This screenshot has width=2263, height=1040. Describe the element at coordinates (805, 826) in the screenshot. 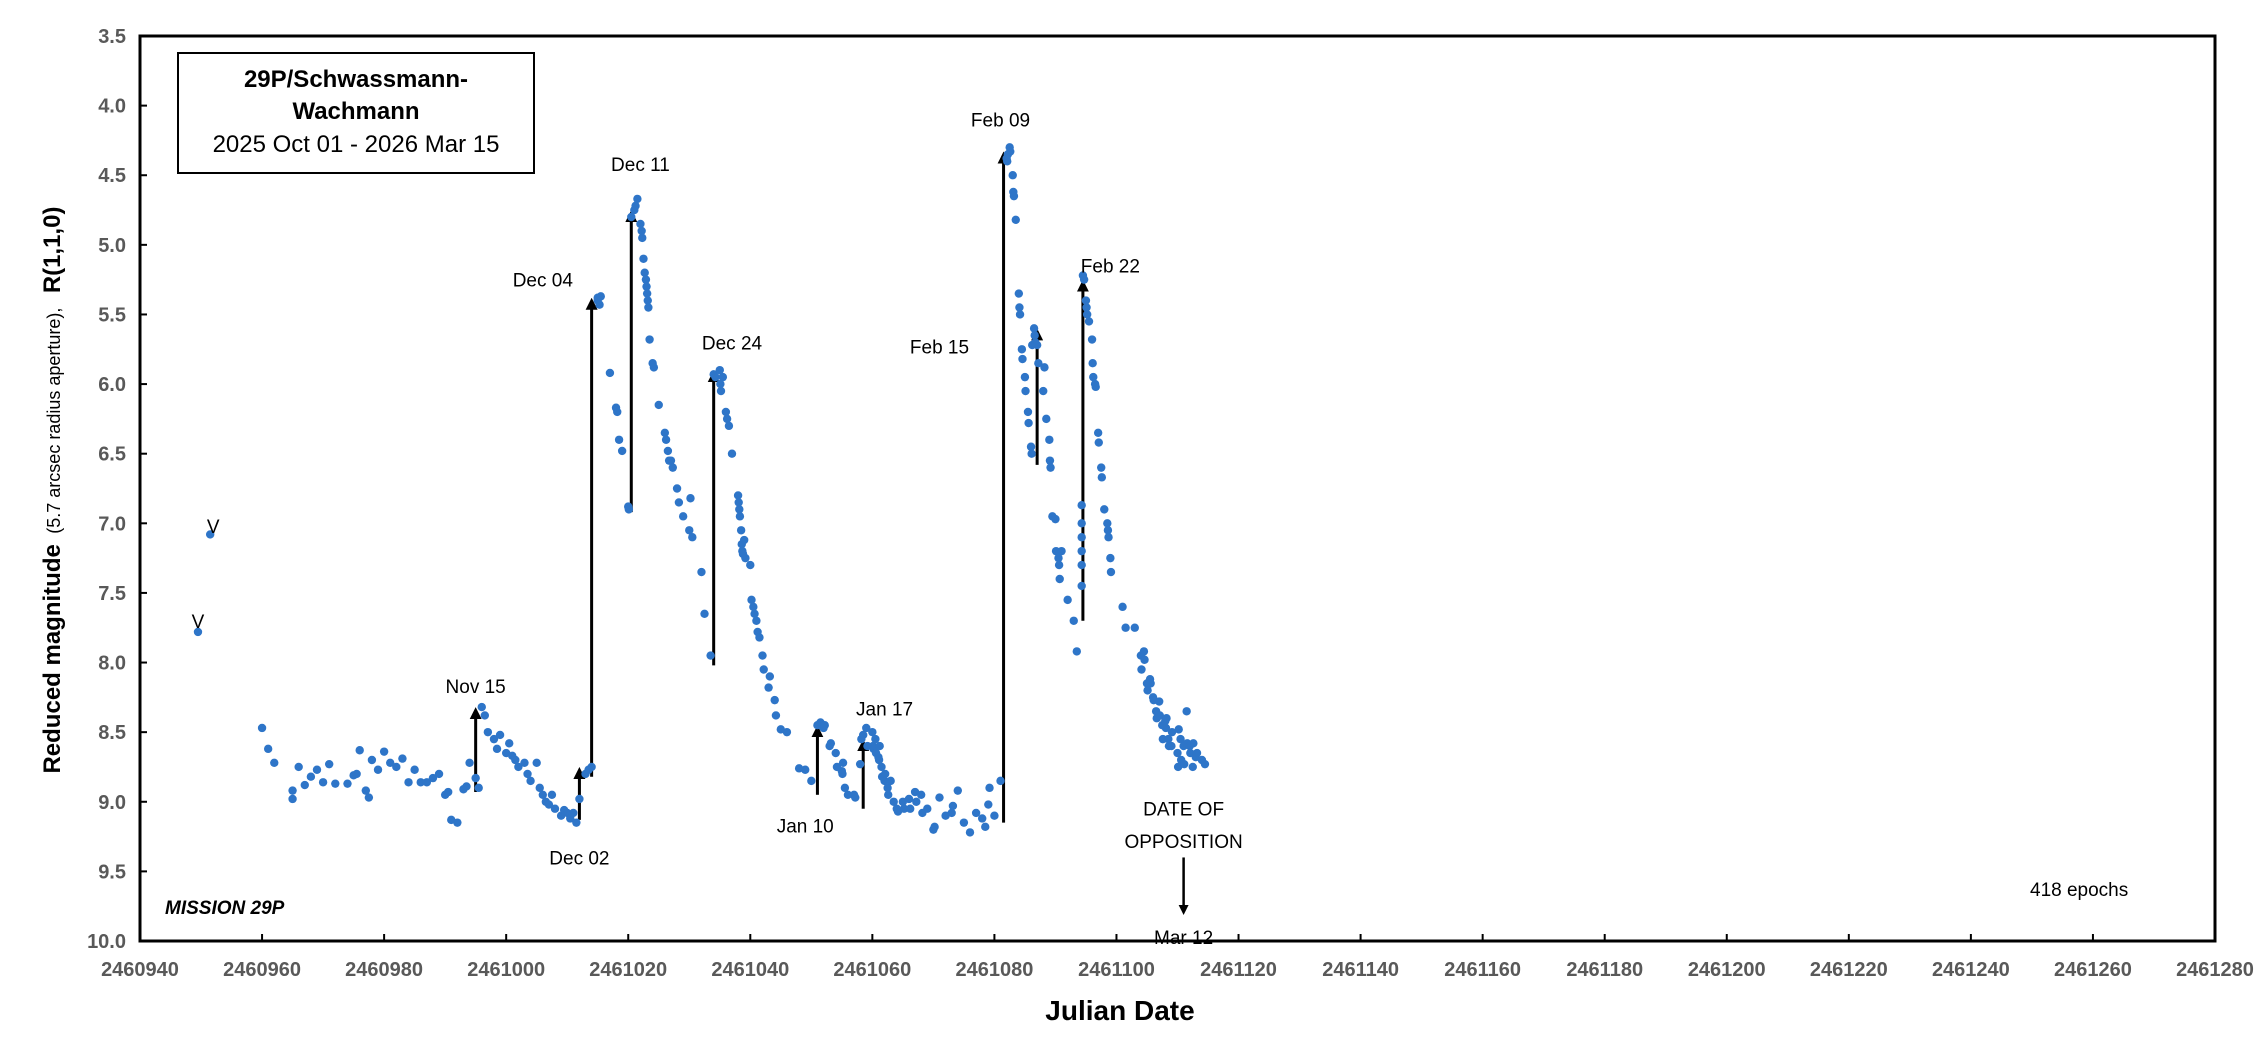

I see `outburst-label: Jan 10` at that location.